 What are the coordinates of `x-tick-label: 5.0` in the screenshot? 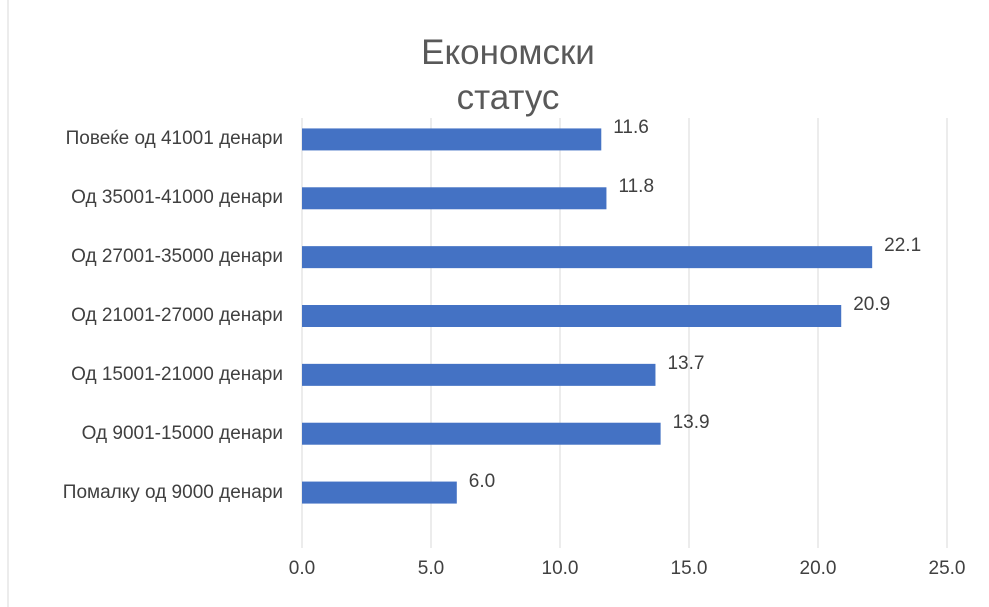 It's located at (431, 568).